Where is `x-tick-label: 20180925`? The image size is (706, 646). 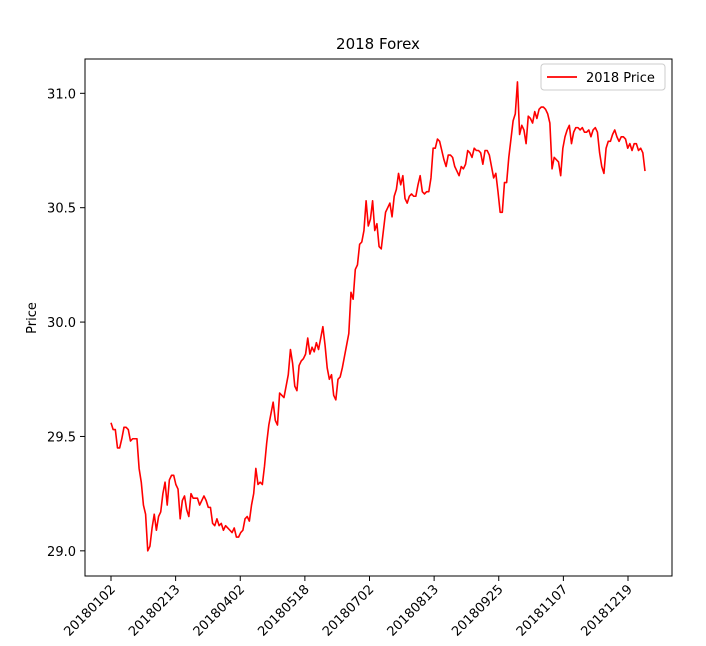 x-tick-label: 20180925 is located at coordinates (477, 610).